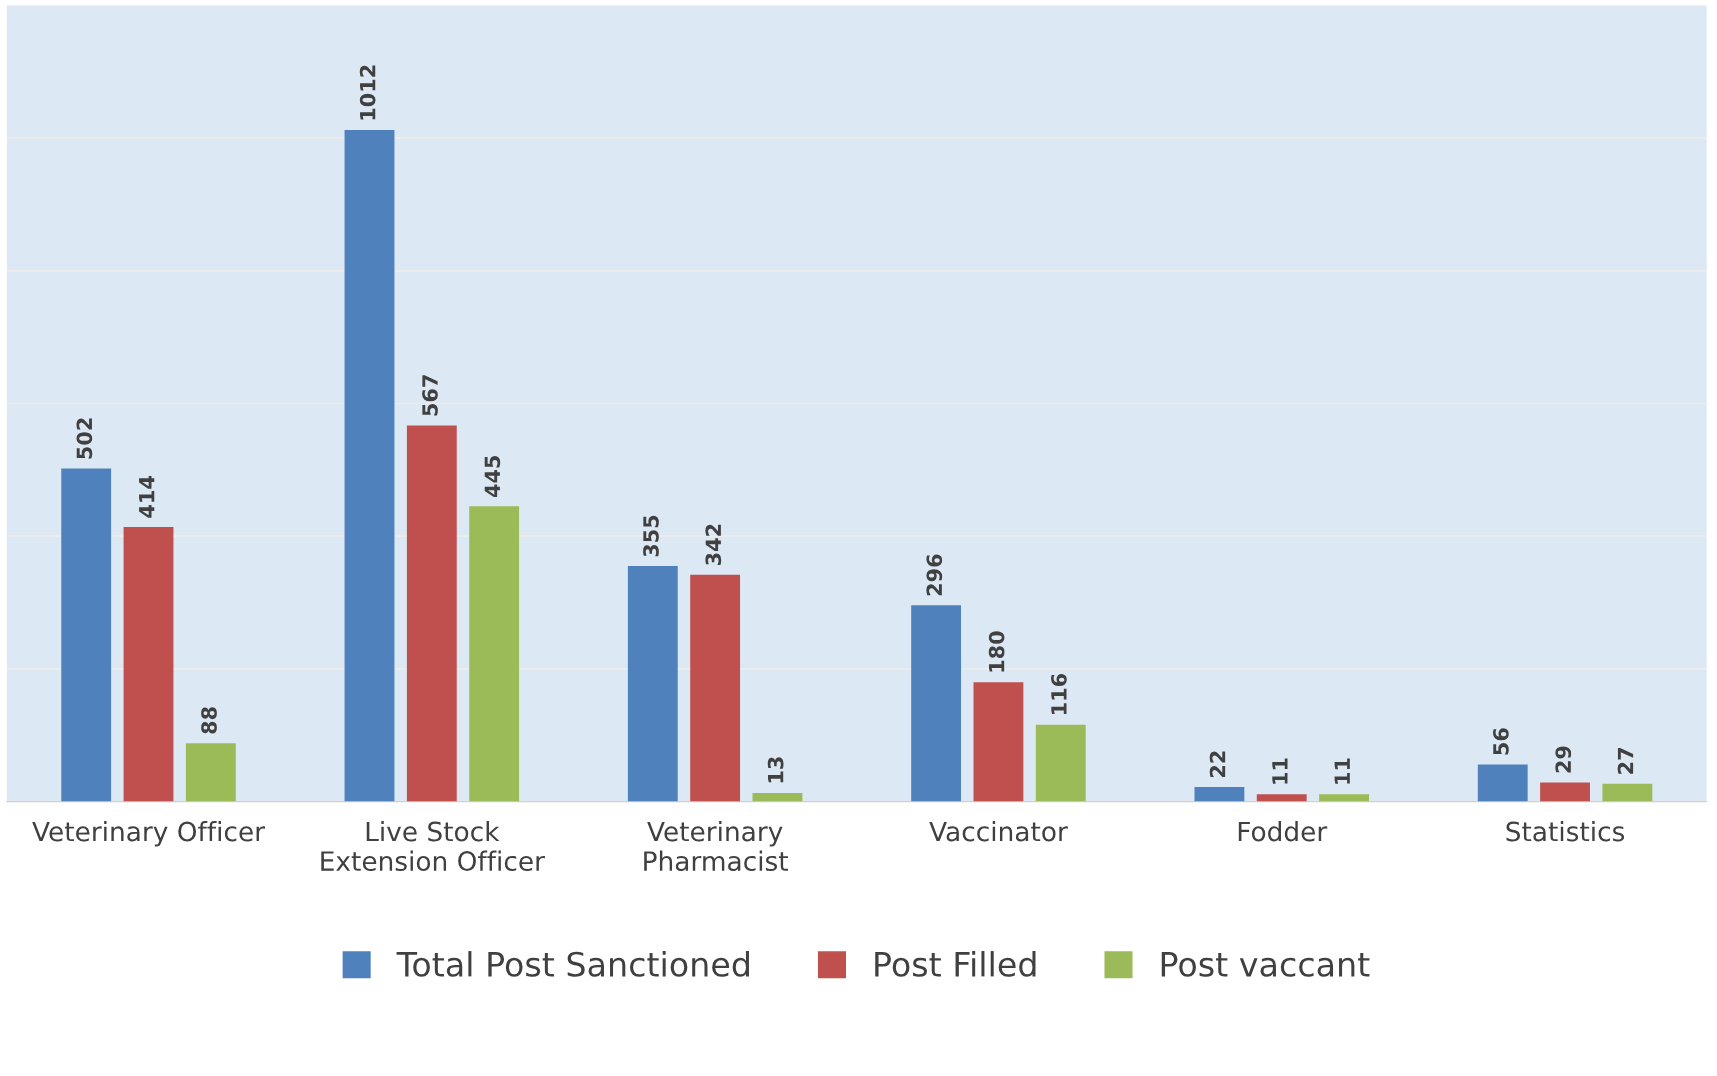  I want to click on x-tick-label: Vaccinator, so click(998, 831).